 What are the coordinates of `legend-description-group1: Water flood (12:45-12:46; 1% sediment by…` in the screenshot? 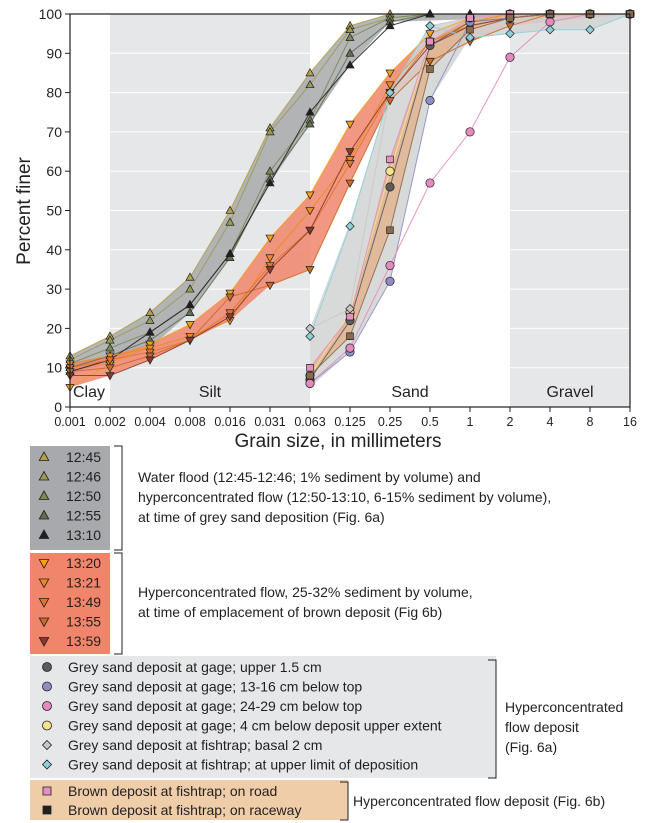 It's located at (309, 477).